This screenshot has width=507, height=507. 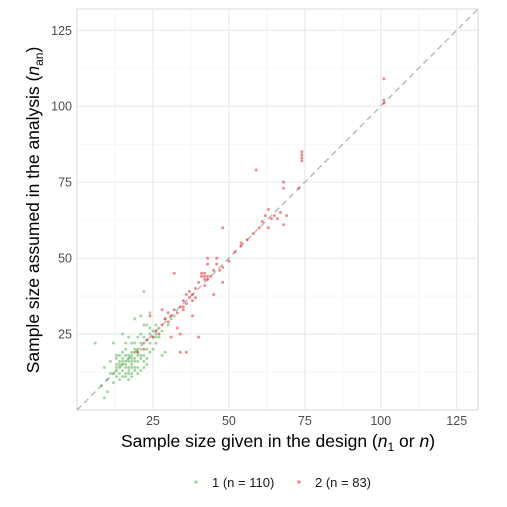 What do you see at coordinates (343, 482) in the screenshot?
I see `legend-label-series-2: 2 (n = 83)` at bounding box center [343, 482].